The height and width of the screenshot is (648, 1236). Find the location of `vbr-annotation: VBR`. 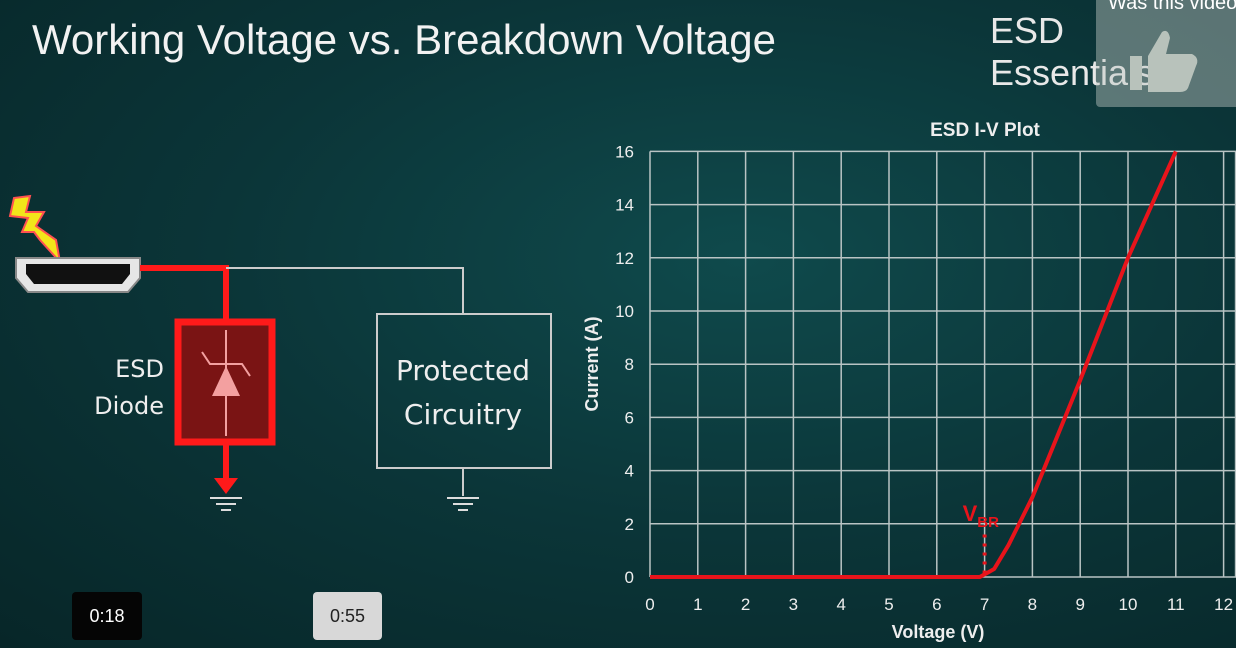

vbr-annotation: VBR is located at coordinates (981, 516).